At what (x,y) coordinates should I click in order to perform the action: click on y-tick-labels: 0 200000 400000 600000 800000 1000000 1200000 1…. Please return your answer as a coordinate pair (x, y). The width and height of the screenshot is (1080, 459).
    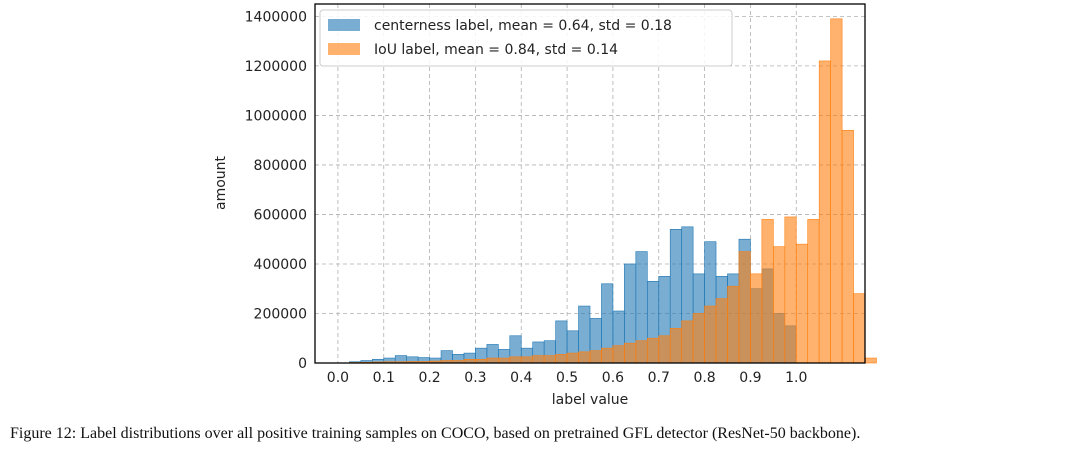
    Looking at the image, I should click on (276, 190).